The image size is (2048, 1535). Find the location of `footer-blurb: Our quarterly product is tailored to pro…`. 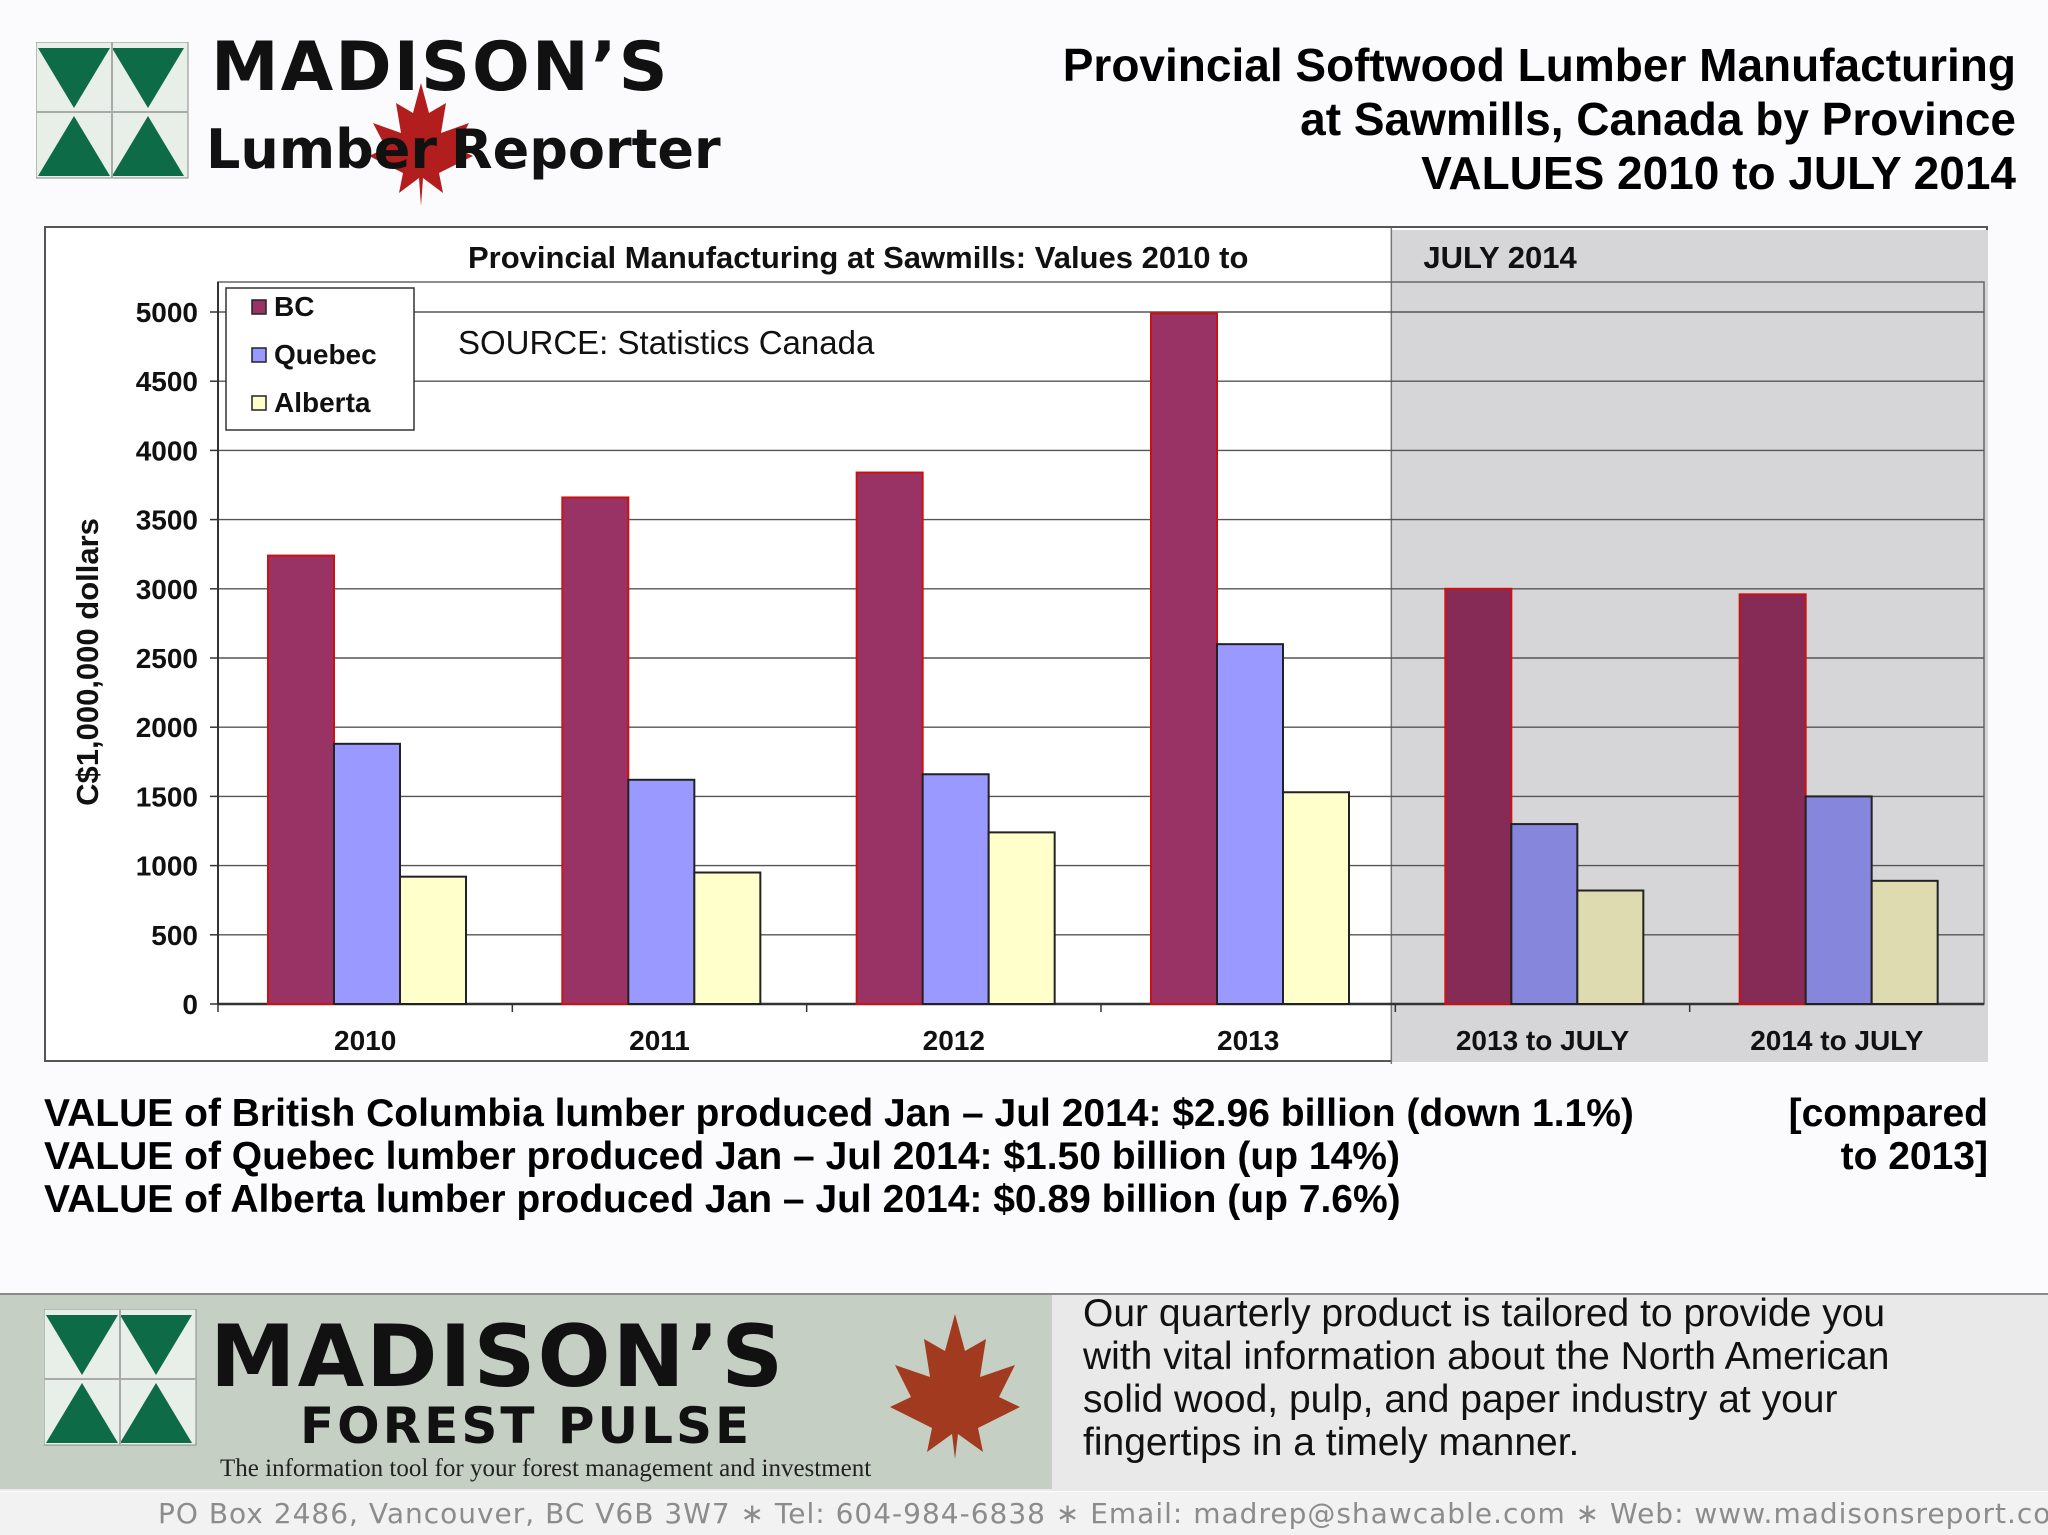

footer-blurb: Our quarterly product is tailored to pro… is located at coordinates (1553, 1378).